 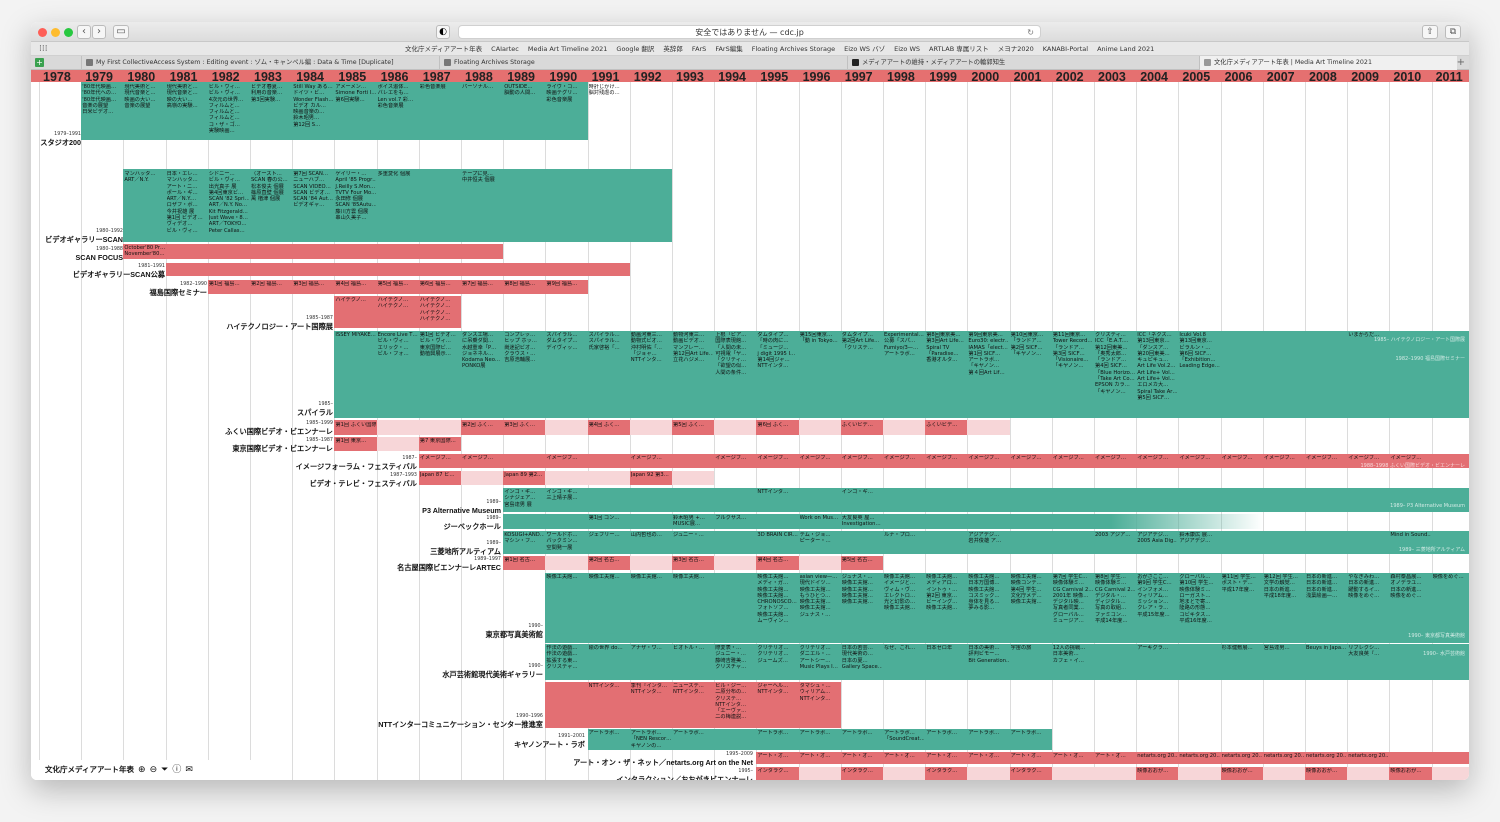 I want to click on bar-mito-art-tower, so click(x=1007, y=662).